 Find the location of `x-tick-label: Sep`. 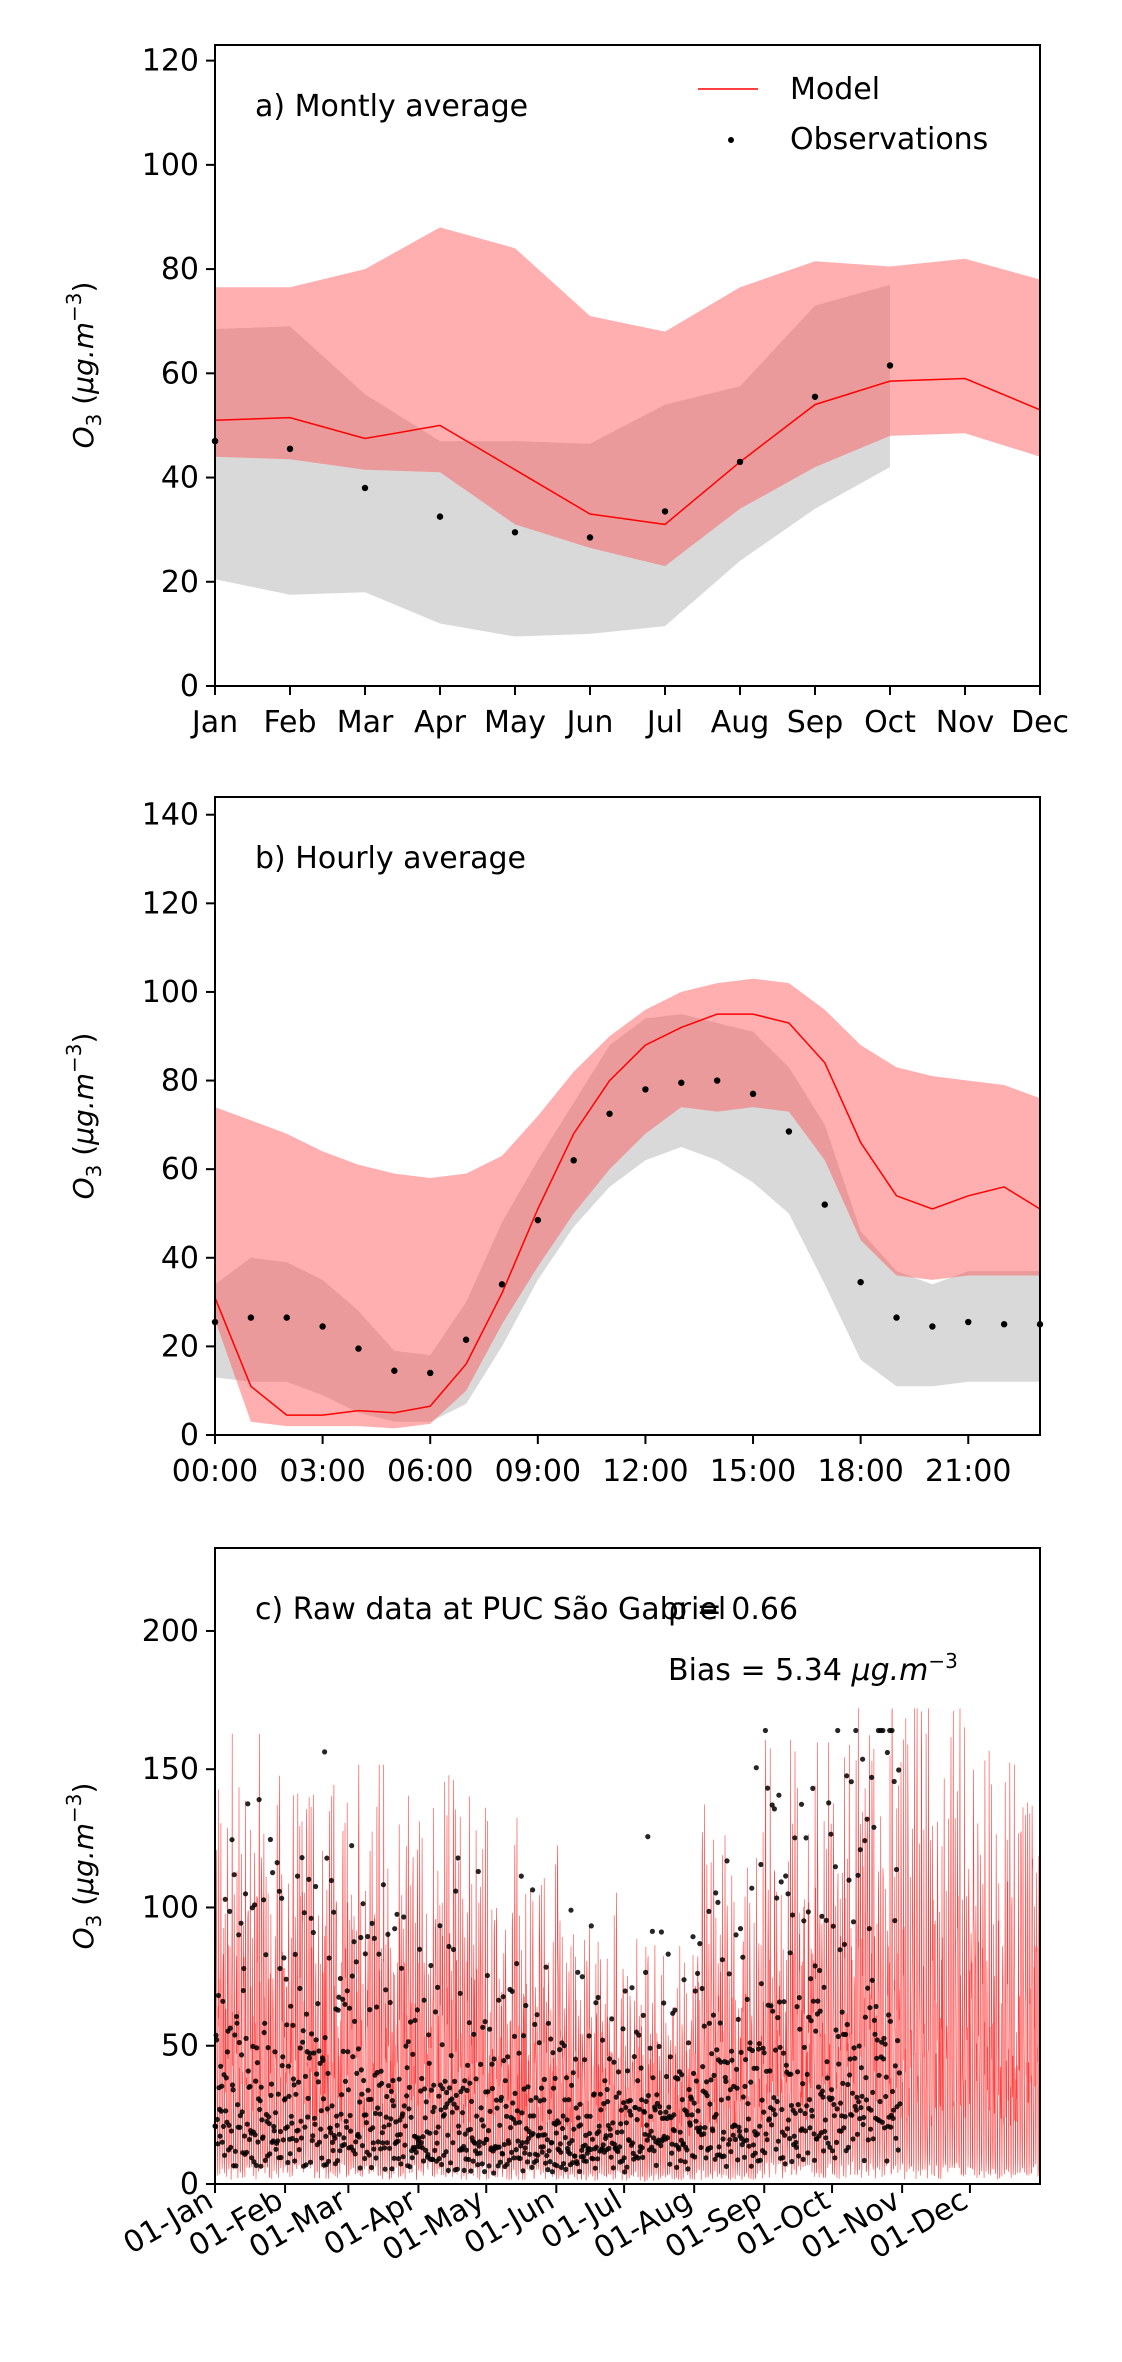

x-tick-label: Sep is located at coordinates (815, 722).